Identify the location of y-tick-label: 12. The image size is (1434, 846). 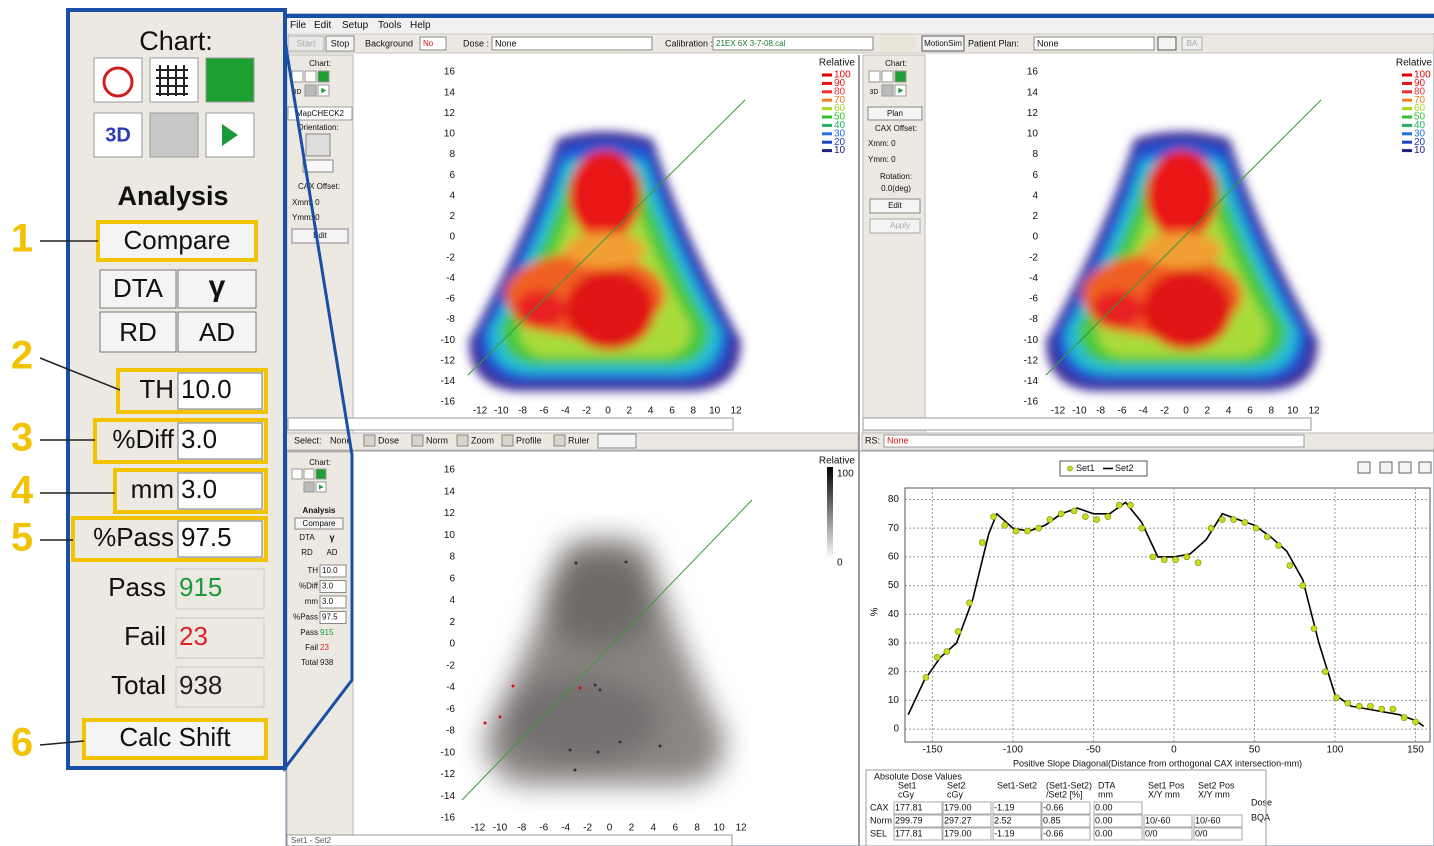
(1033, 113).